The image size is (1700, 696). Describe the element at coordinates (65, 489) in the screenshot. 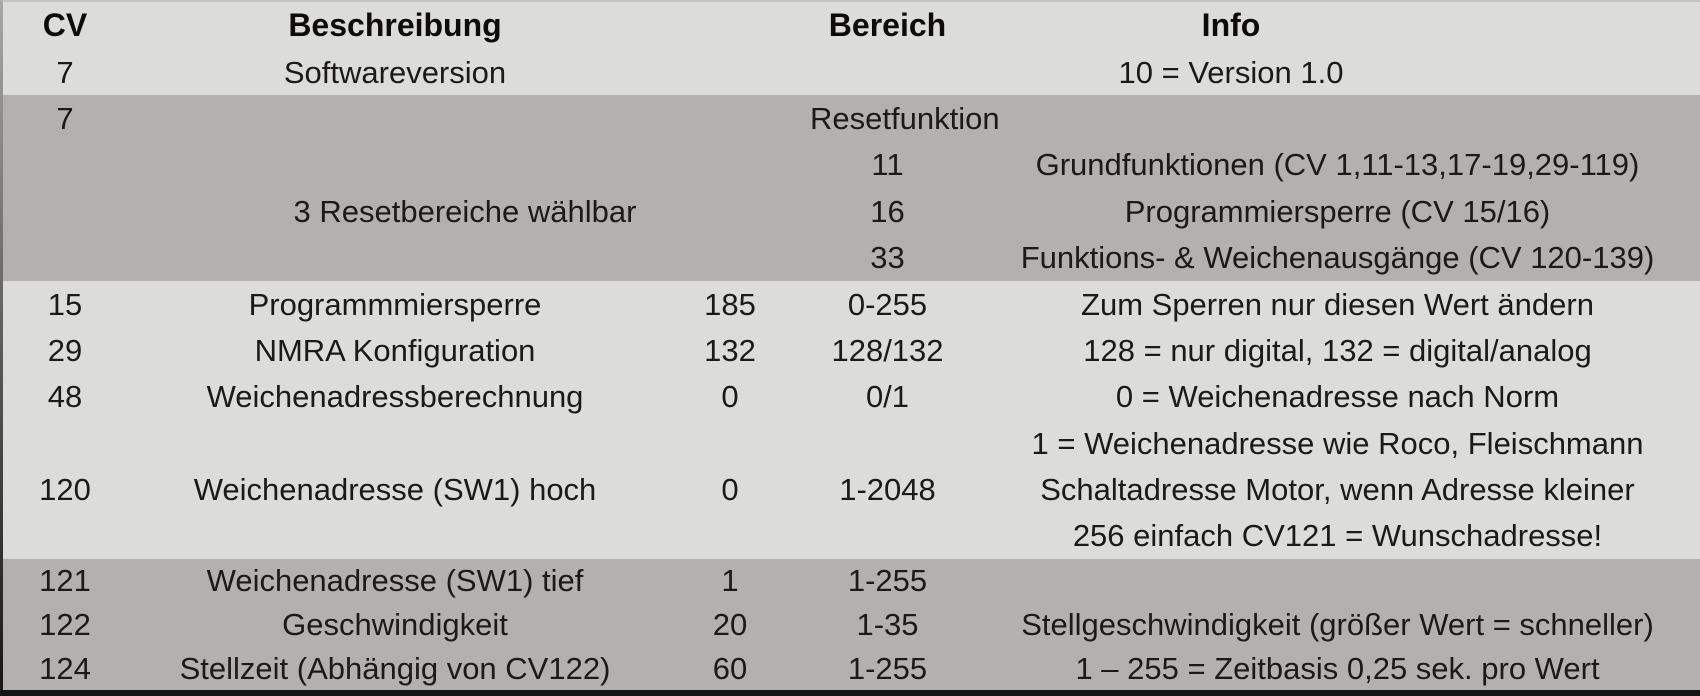

I see `row-cv120-cv: 120` at that location.